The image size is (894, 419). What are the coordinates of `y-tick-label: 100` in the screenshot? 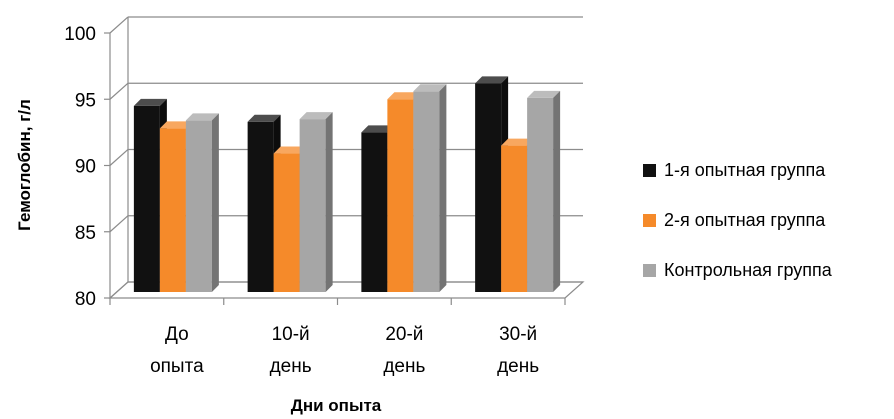 It's located at (80, 34).